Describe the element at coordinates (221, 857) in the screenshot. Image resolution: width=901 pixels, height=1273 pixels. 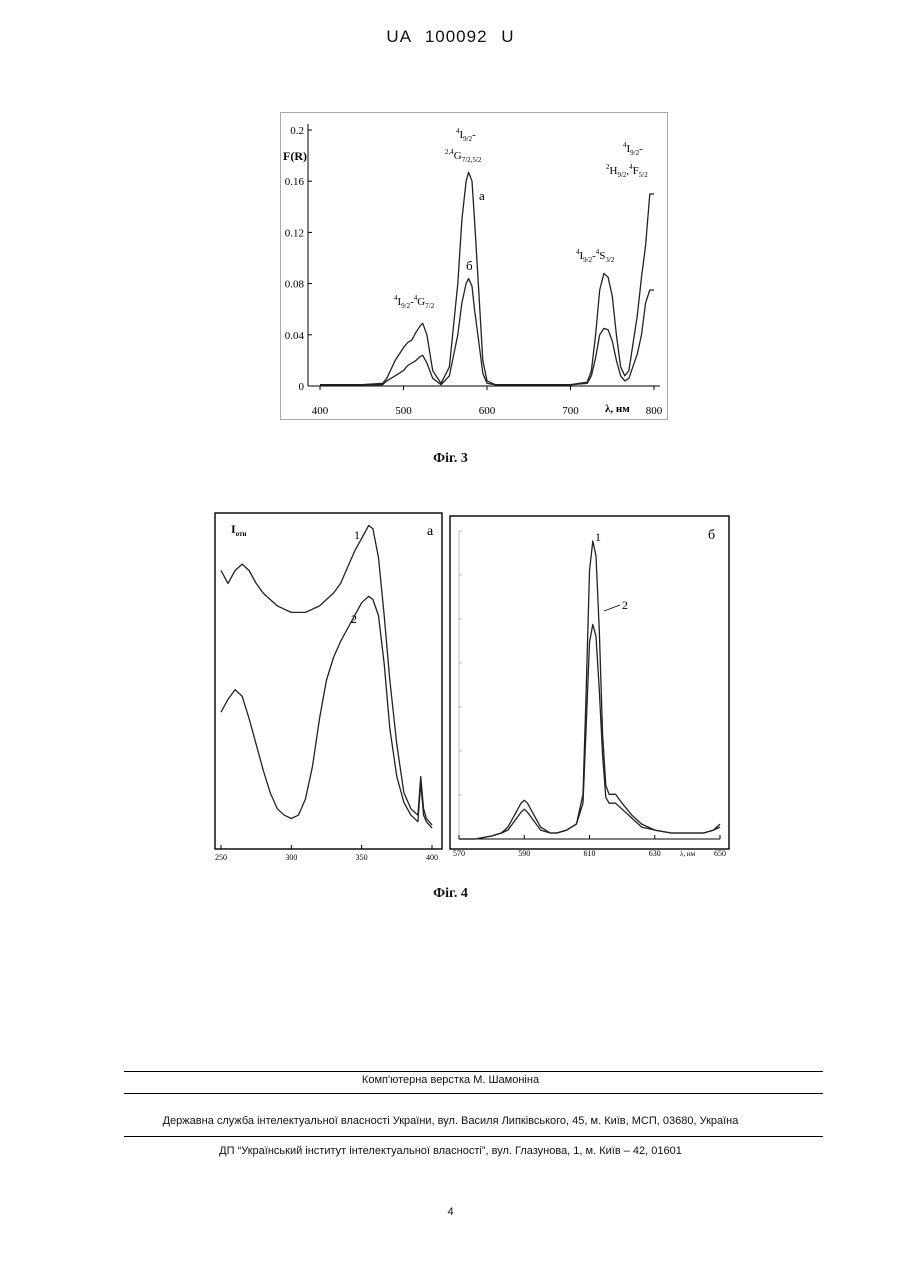
I see `fig4a-x-tick-label: 250` at that location.